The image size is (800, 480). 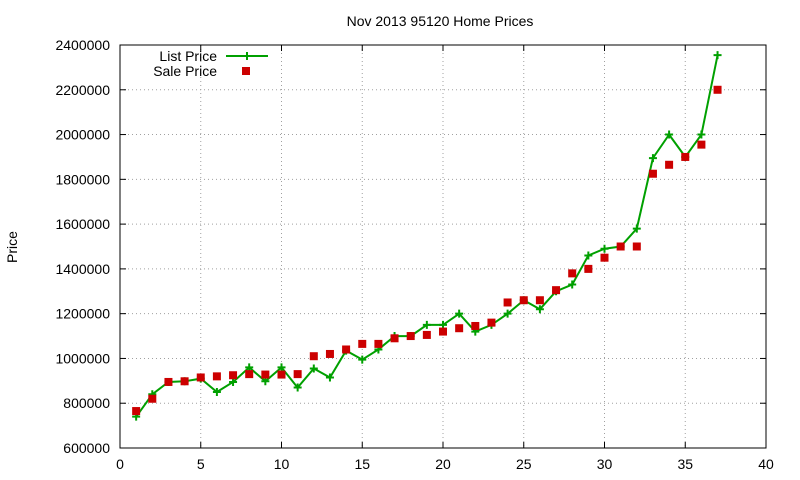 I want to click on tick-label-x: 25, so click(x=524, y=464).